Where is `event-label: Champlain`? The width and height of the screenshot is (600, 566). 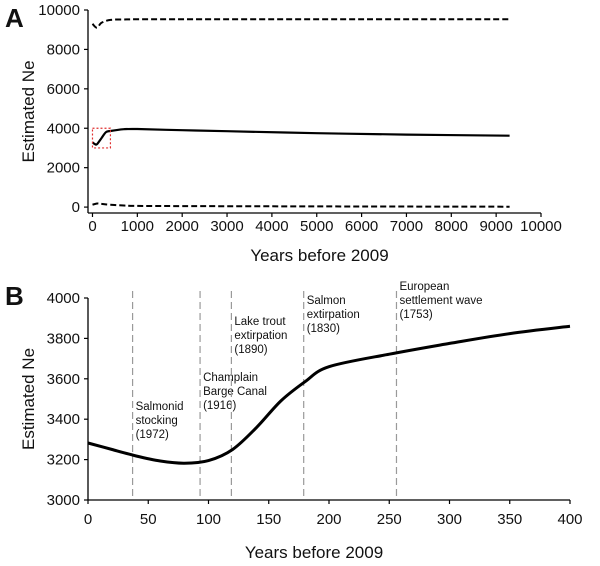 event-label: Champlain is located at coordinates (230, 378).